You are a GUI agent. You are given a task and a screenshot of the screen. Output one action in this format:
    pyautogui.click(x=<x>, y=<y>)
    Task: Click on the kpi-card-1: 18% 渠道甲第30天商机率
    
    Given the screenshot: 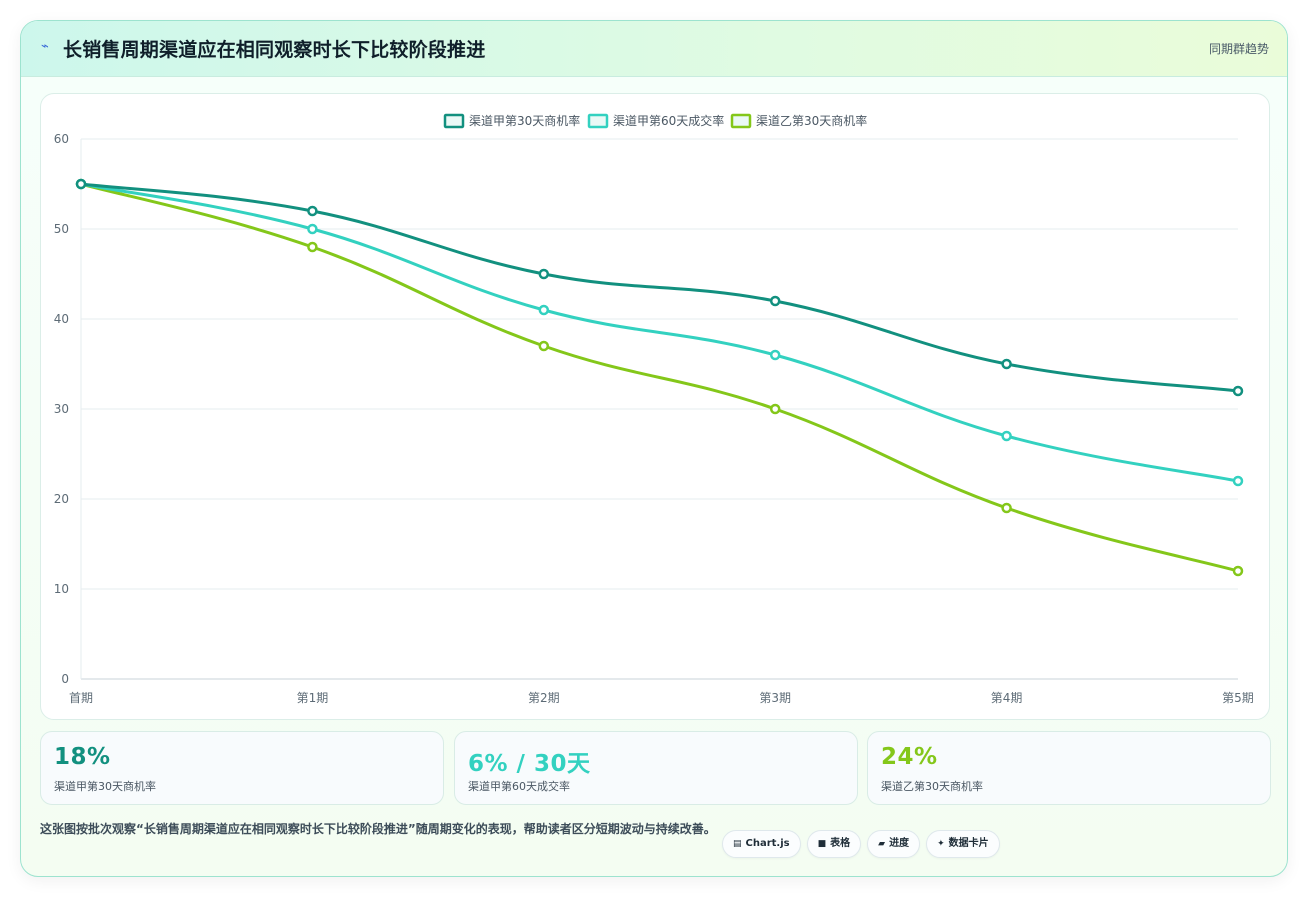 What is the action you would take?
    pyautogui.click(x=242, y=768)
    